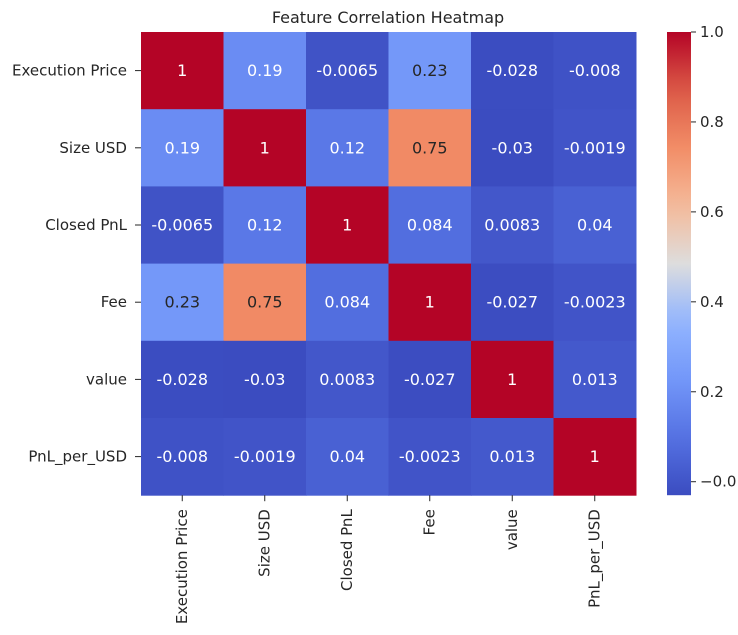 This screenshot has width=738, height=635. Describe the element at coordinates (347, 550) in the screenshot. I see `x-tick-label: Closed PnL` at that location.